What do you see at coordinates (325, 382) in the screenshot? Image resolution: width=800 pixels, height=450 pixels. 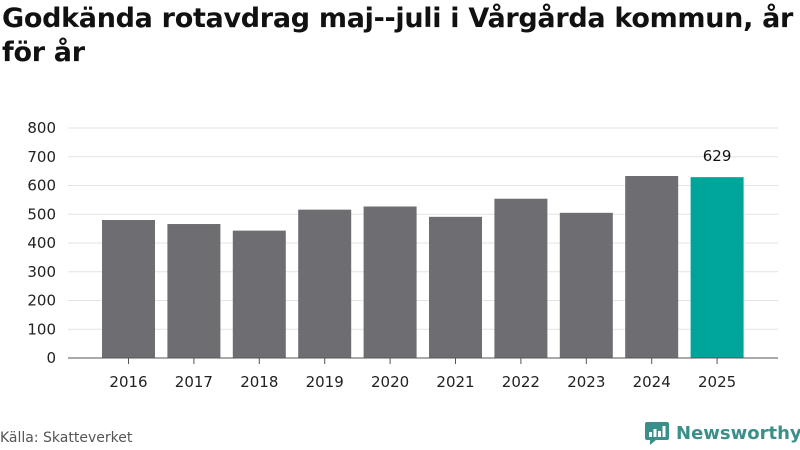 I see `x-tick-label: 2019` at bounding box center [325, 382].